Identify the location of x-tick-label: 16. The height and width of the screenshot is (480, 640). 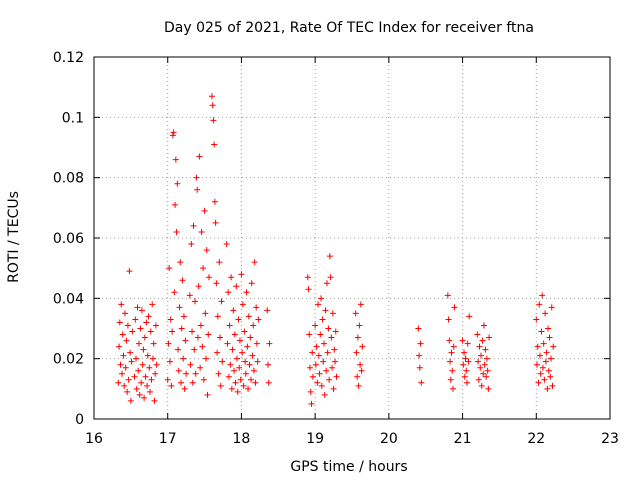
(94, 439).